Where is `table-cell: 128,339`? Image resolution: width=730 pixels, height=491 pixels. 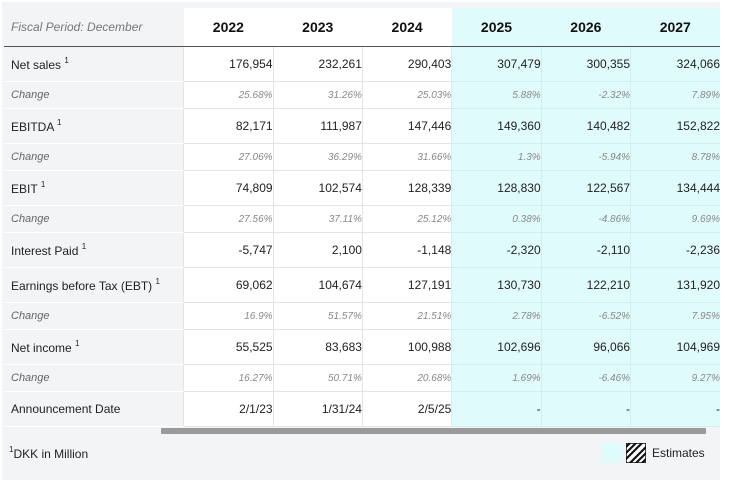
table-cell: 128,339 is located at coordinates (406, 188).